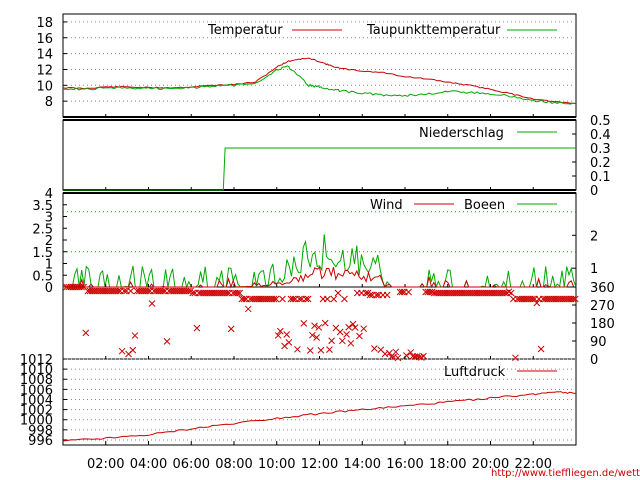 Image resolution: width=640 pixels, height=480 pixels. Describe the element at coordinates (233, 464) in the screenshot. I see `x-tick-label: 08:00` at that location.